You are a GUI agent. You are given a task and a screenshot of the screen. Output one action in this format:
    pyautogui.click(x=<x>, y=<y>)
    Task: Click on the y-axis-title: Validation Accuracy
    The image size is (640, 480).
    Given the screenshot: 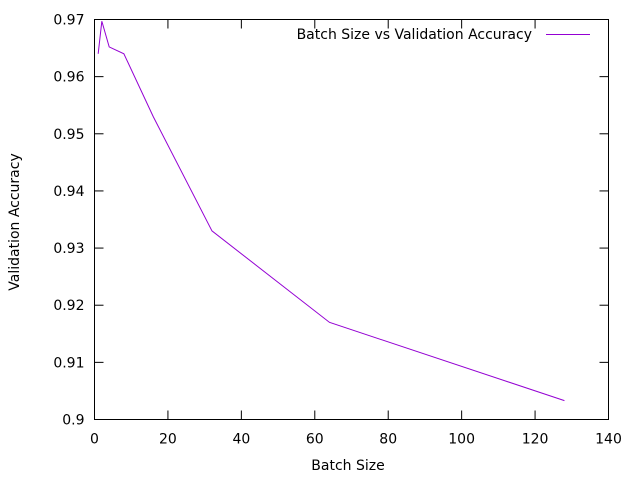 What is the action you would take?
    pyautogui.click(x=15, y=222)
    